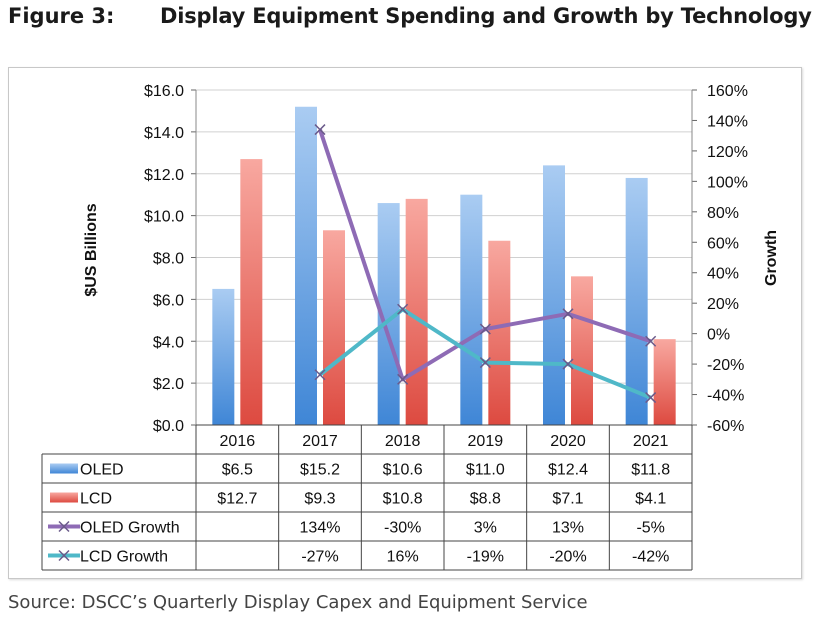 This screenshot has height=626, width=818. Describe the element at coordinates (485, 470) in the screenshot. I see `data-label-oled: $11.0` at that location.